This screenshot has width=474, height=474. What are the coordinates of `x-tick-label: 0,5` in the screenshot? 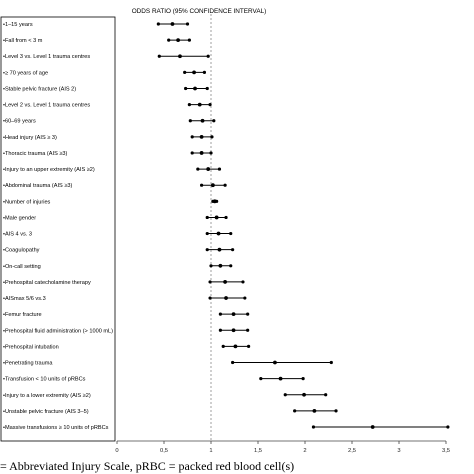 It's located at (164, 451).